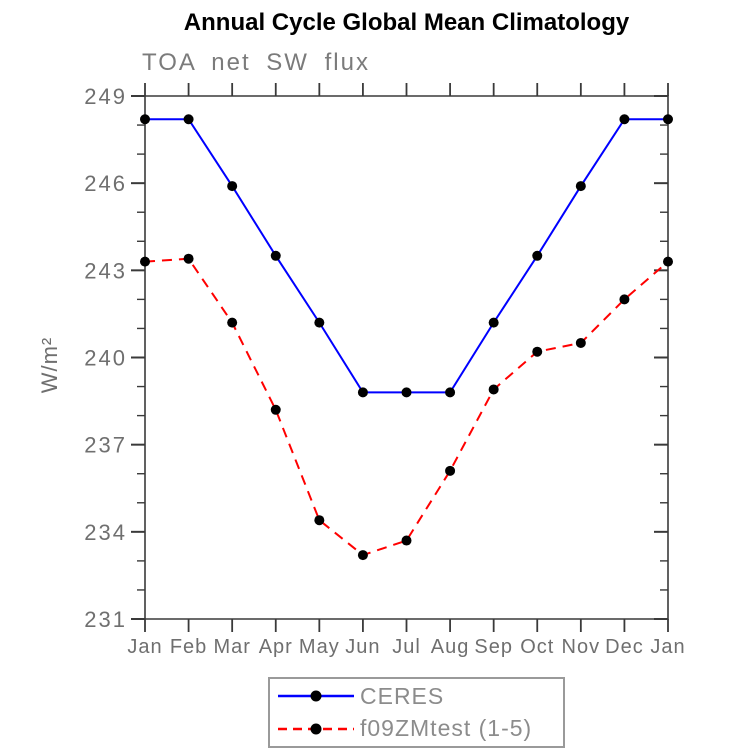 The height and width of the screenshot is (754, 733). I want to click on legend-entry-0: CERES, so click(418, 696).